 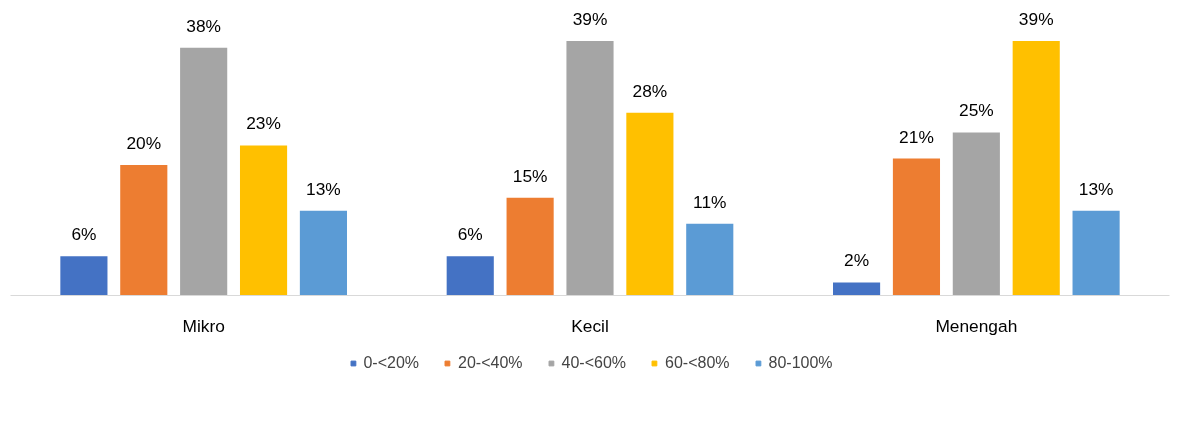 What do you see at coordinates (530, 175) in the screenshot?
I see `data-label: 15%` at bounding box center [530, 175].